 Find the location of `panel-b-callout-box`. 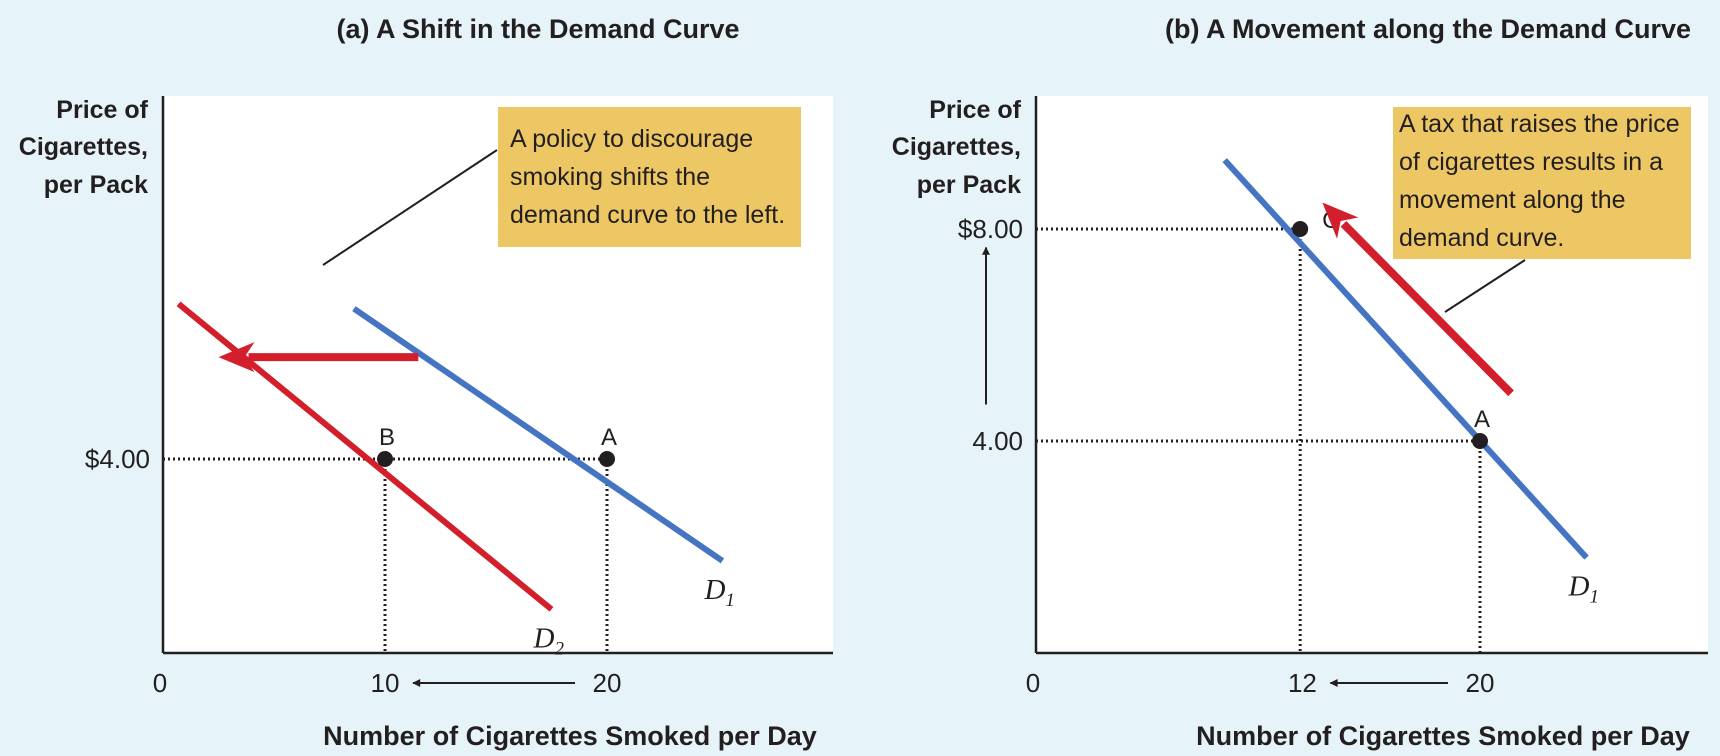

panel-b-callout-box is located at coordinates (1542, 183).